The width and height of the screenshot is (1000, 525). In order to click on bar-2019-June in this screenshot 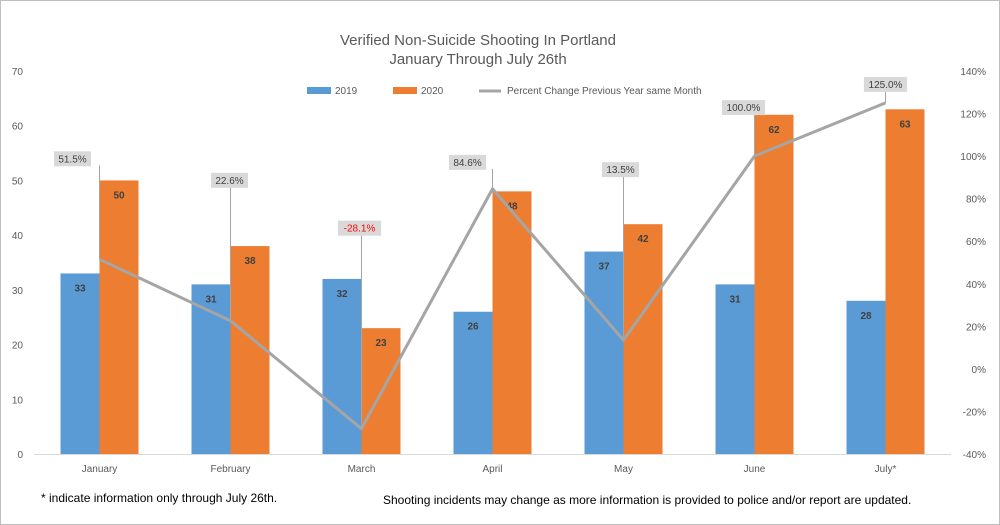, I will do `click(735, 369)`.